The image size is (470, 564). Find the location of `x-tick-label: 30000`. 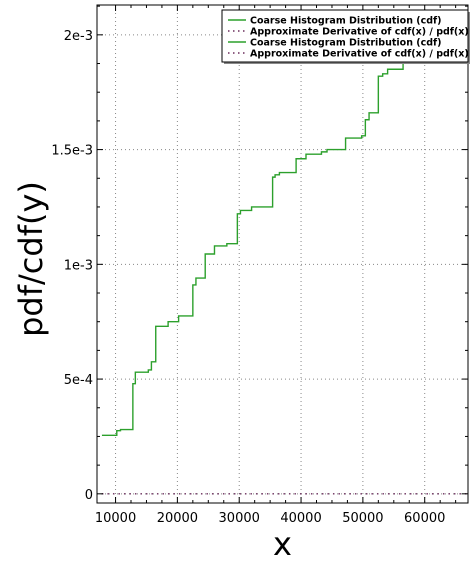

x-tick-label: 30000 is located at coordinates (239, 518).